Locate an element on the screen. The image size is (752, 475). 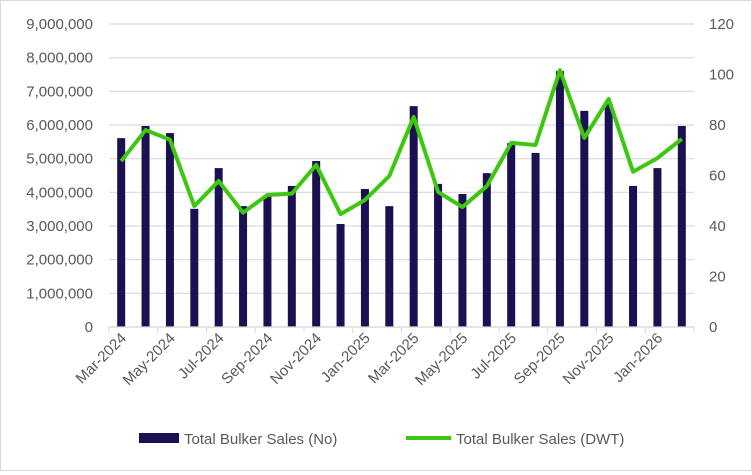
x-axis-tick-label: Nov-2024 is located at coordinates (296, 359).